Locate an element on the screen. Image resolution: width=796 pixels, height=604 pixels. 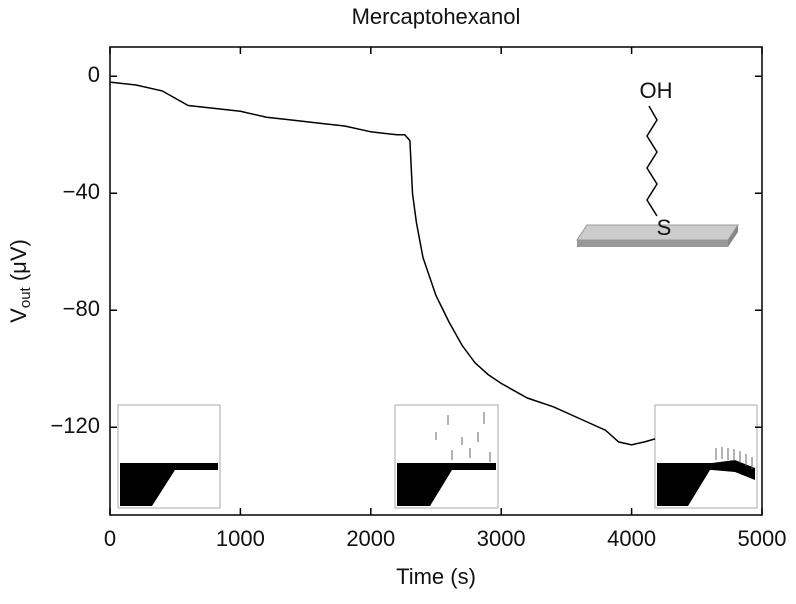
y-label-part: out is located at coordinates (25, 297).